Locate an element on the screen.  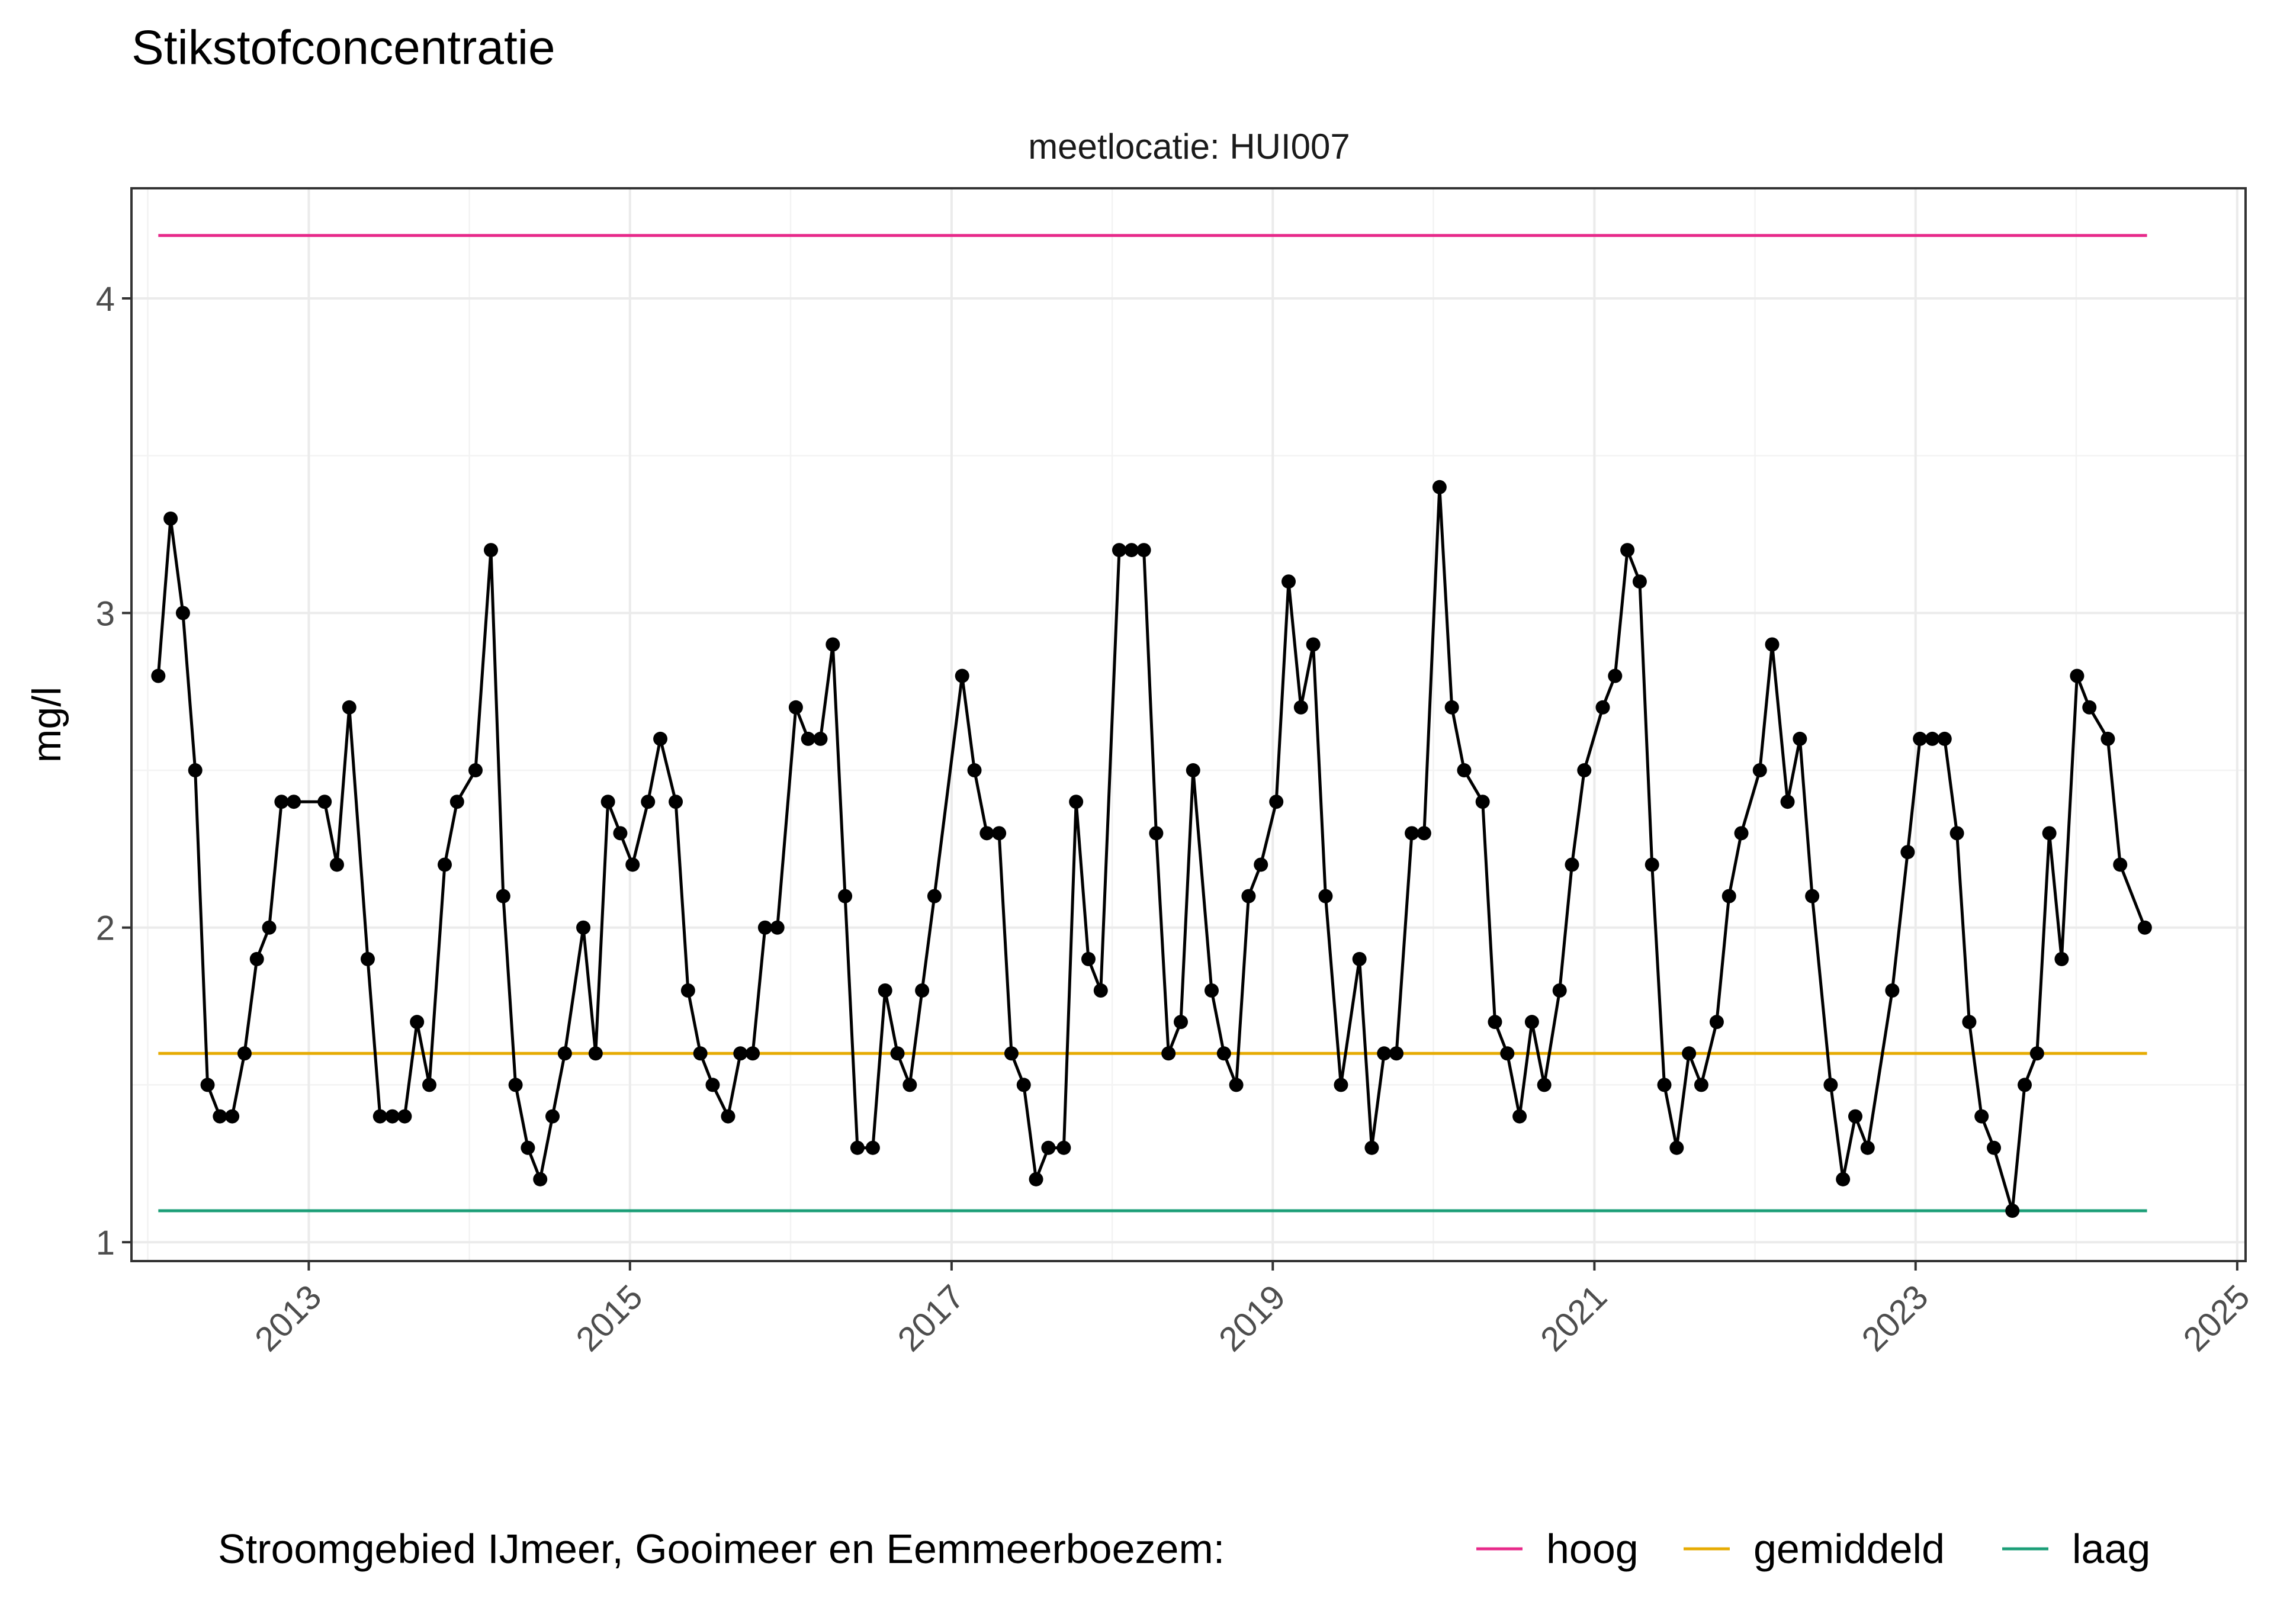
y-tick-label: 1 is located at coordinates (105, 1243).